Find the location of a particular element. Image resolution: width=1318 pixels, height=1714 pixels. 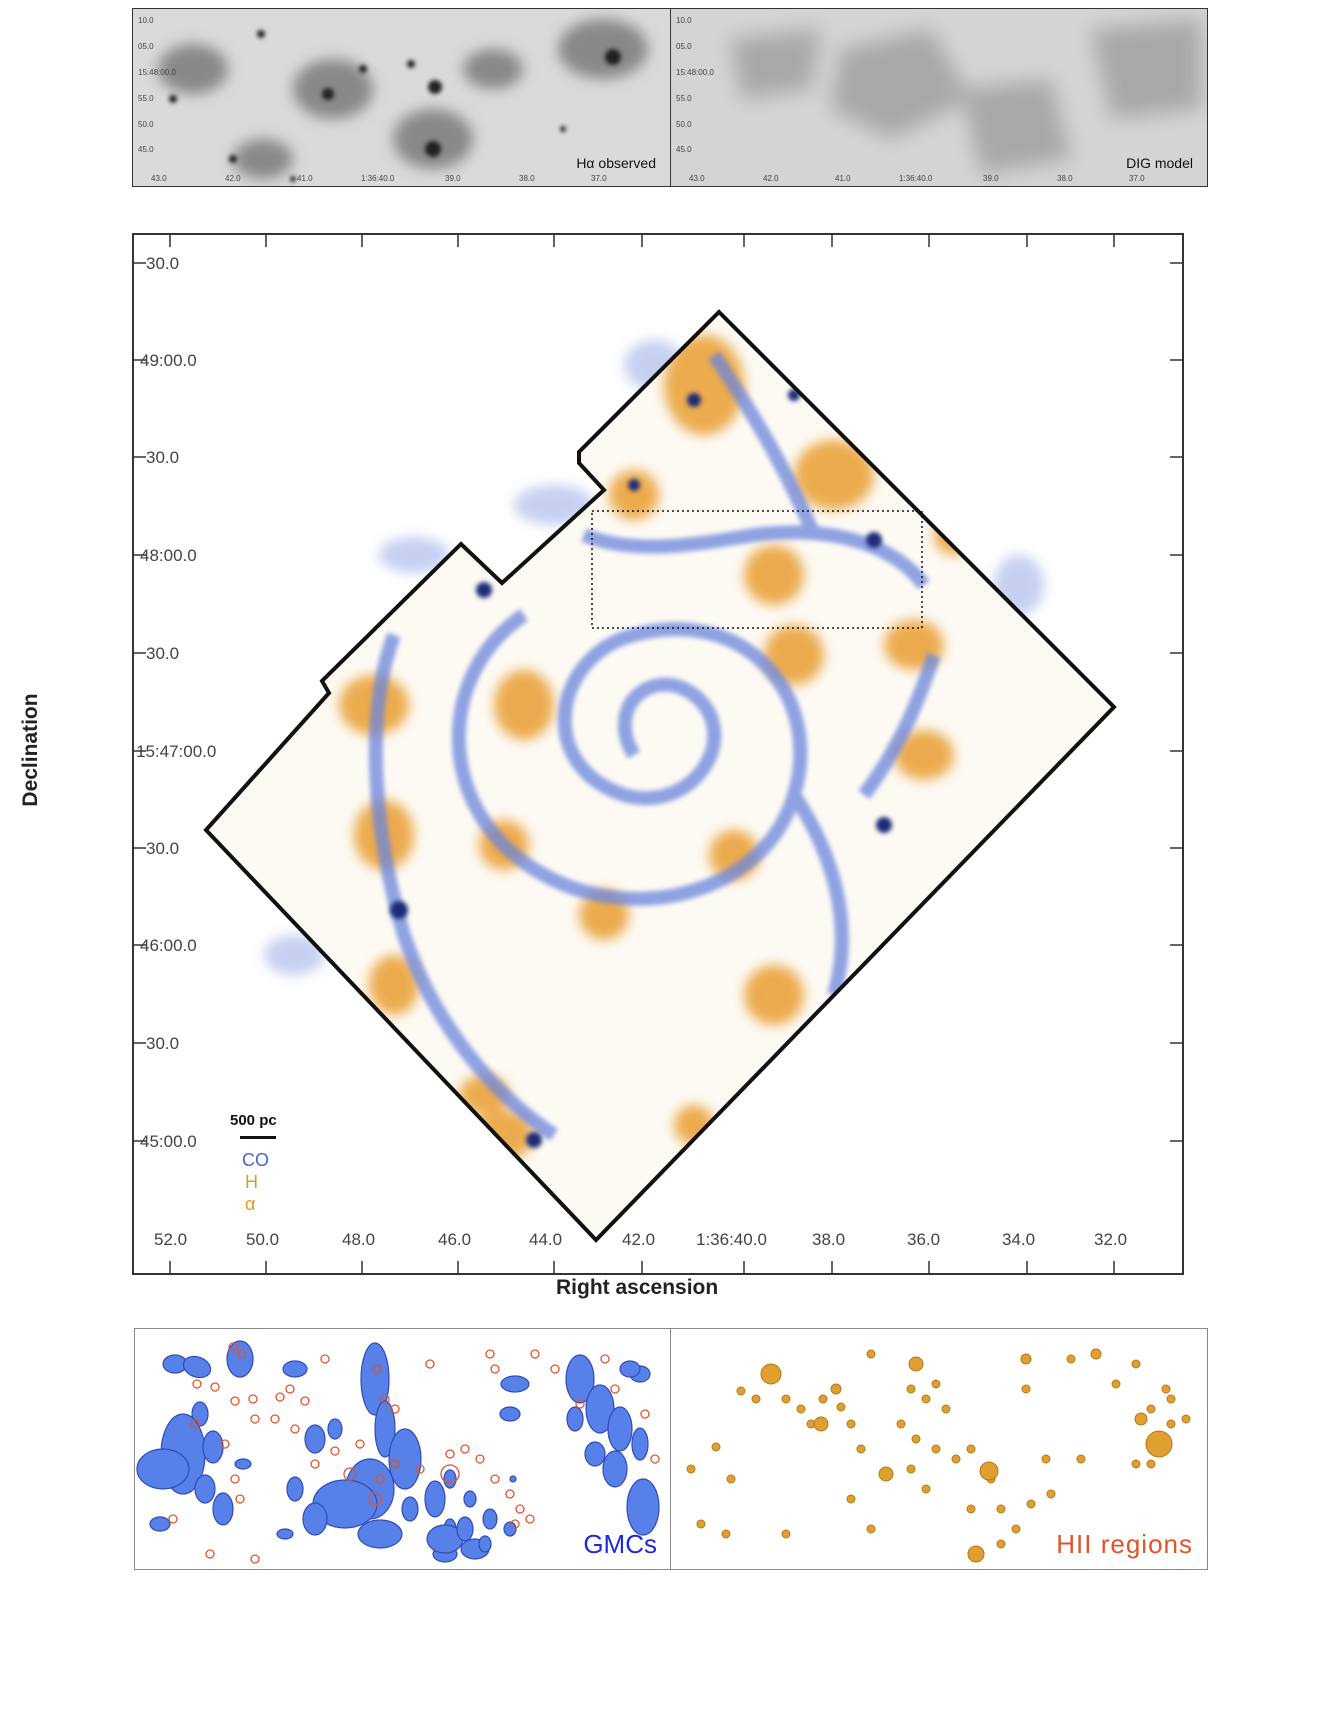

gmc-ellipses is located at coordinates (398, 1452).